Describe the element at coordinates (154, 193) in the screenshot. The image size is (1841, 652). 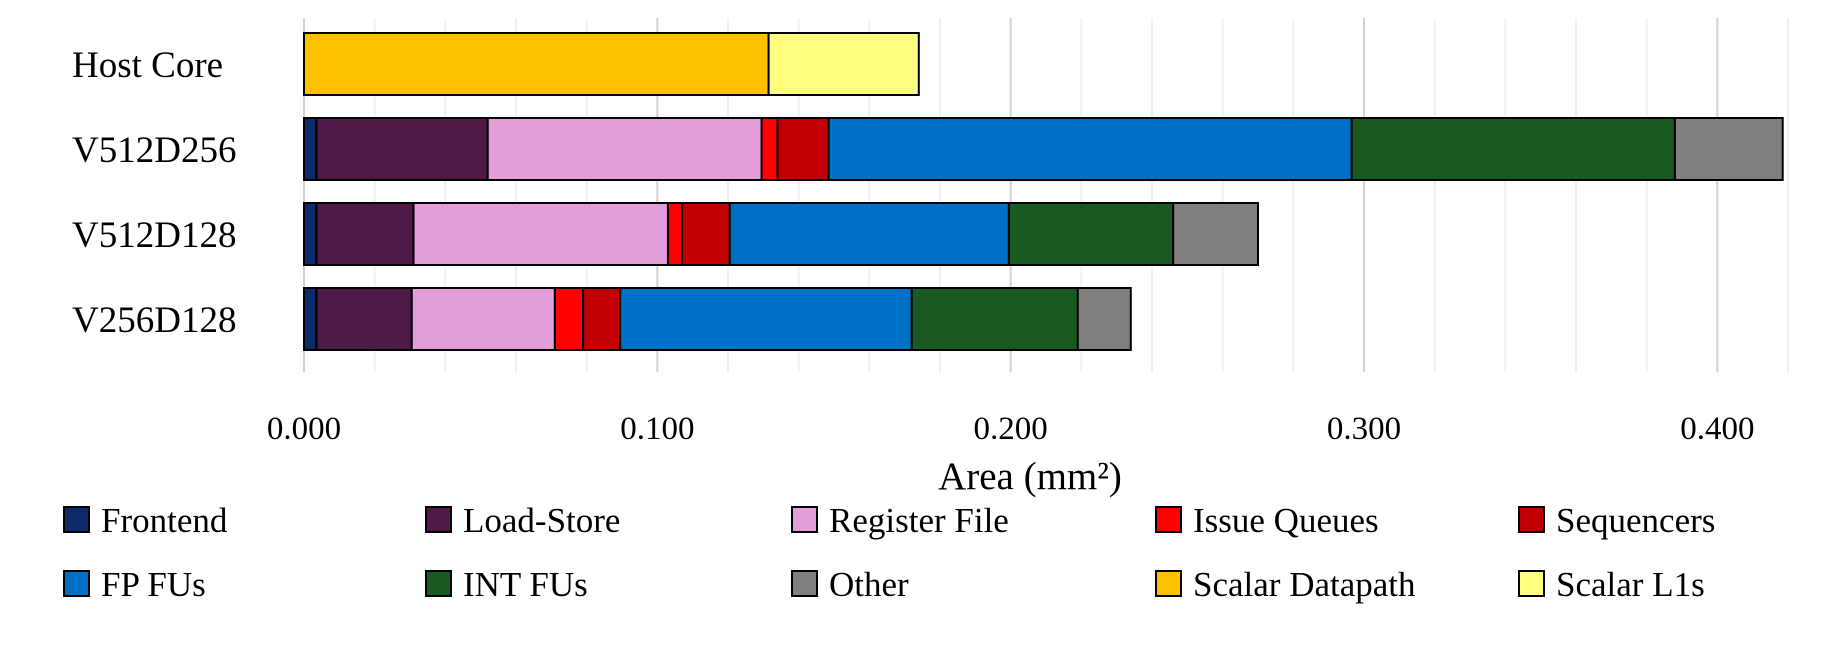
I see `category-labels: Host Core V512D256 V512D128 V256D128` at that location.